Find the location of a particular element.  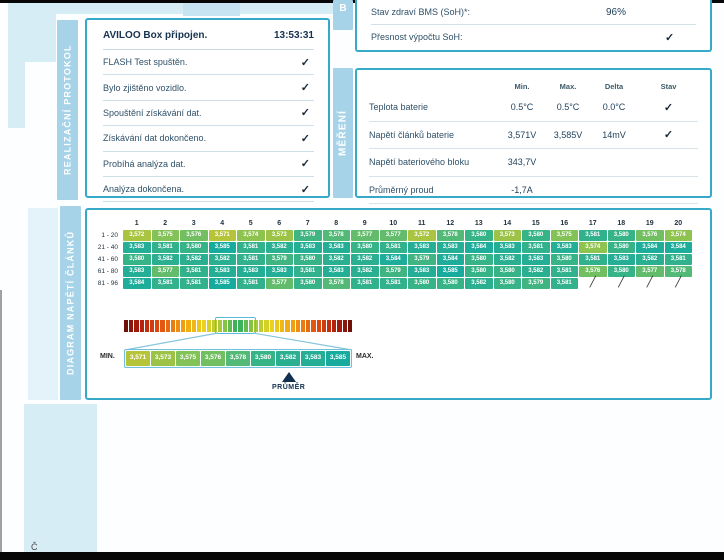

grid-col-header: 17 is located at coordinates (592, 223).